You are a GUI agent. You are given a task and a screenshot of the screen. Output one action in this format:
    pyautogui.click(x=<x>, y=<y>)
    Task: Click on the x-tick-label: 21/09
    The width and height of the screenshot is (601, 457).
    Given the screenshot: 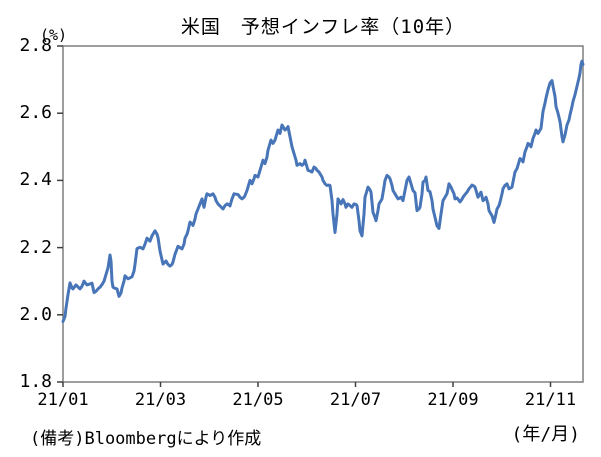 What is the action you would take?
    pyautogui.click(x=453, y=400)
    